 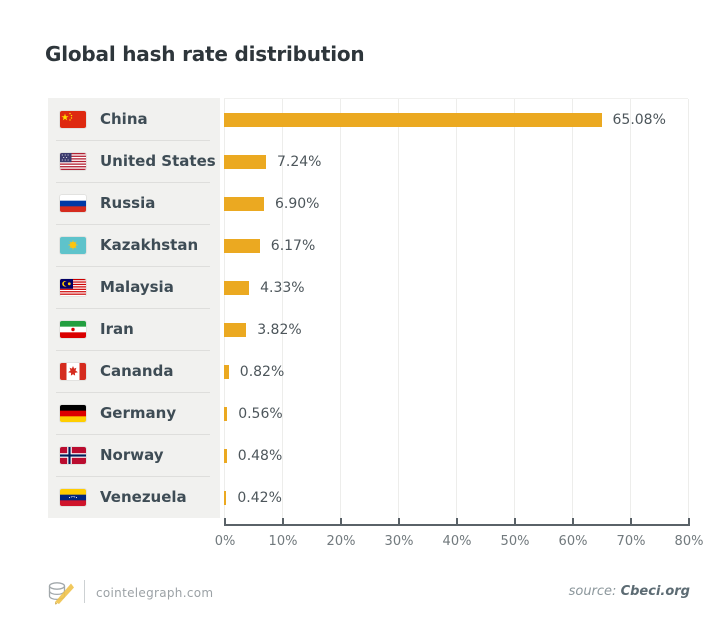 What do you see at coordinates (260, 456) in the screenshot?
I see `bar-value-label: 0.48%` at bounding box center [260, 456].